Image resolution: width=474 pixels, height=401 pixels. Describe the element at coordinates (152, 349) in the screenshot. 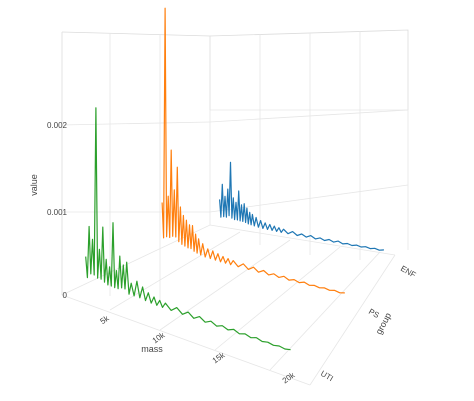

I see `x-axis-title: mass` at that location.